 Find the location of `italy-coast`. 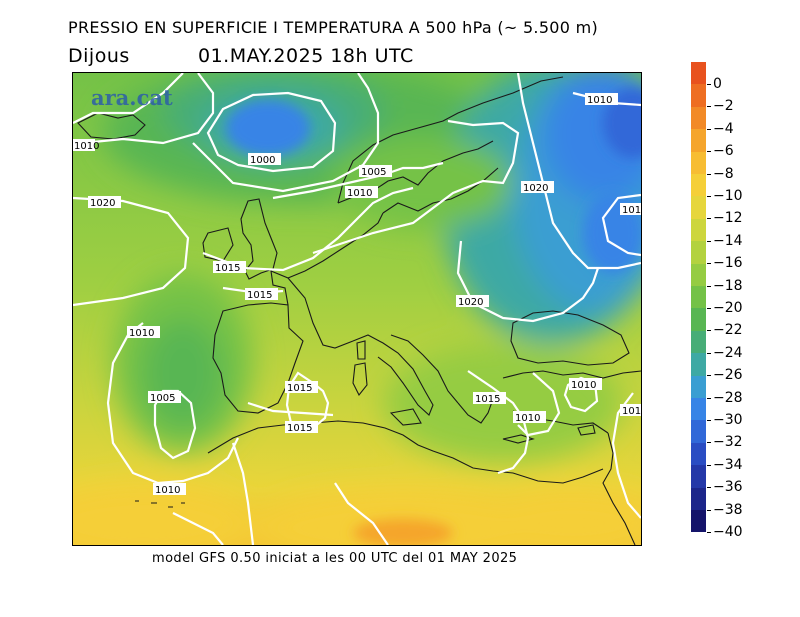

italy-coast is located at coordinates (393, 375).